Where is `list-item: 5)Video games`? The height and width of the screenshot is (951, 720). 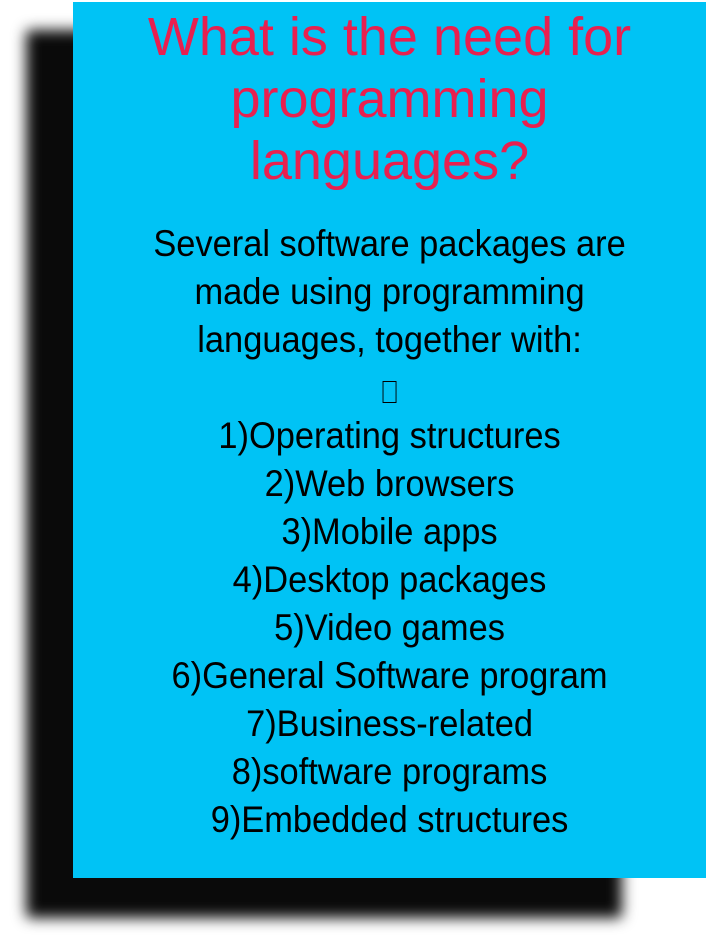 list-item: 5)Video games is located at coordinates (389, 627).